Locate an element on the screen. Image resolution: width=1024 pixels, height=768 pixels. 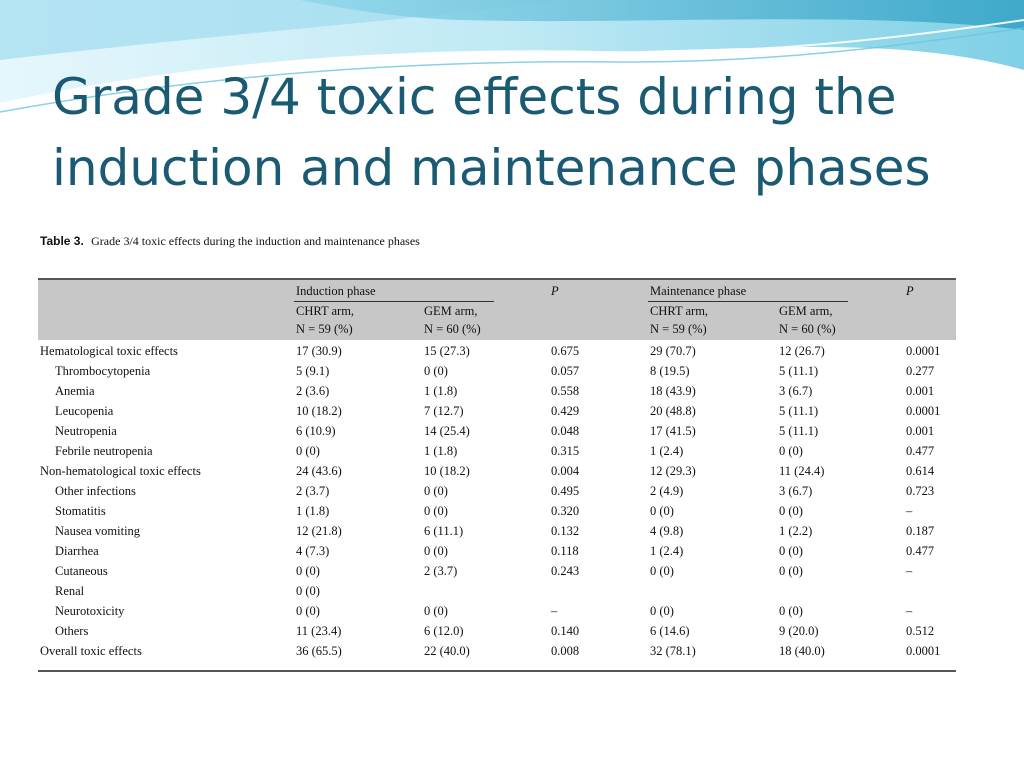
cell-induction-chrt: 2 (3.6) is located at coordinates (313, 391).